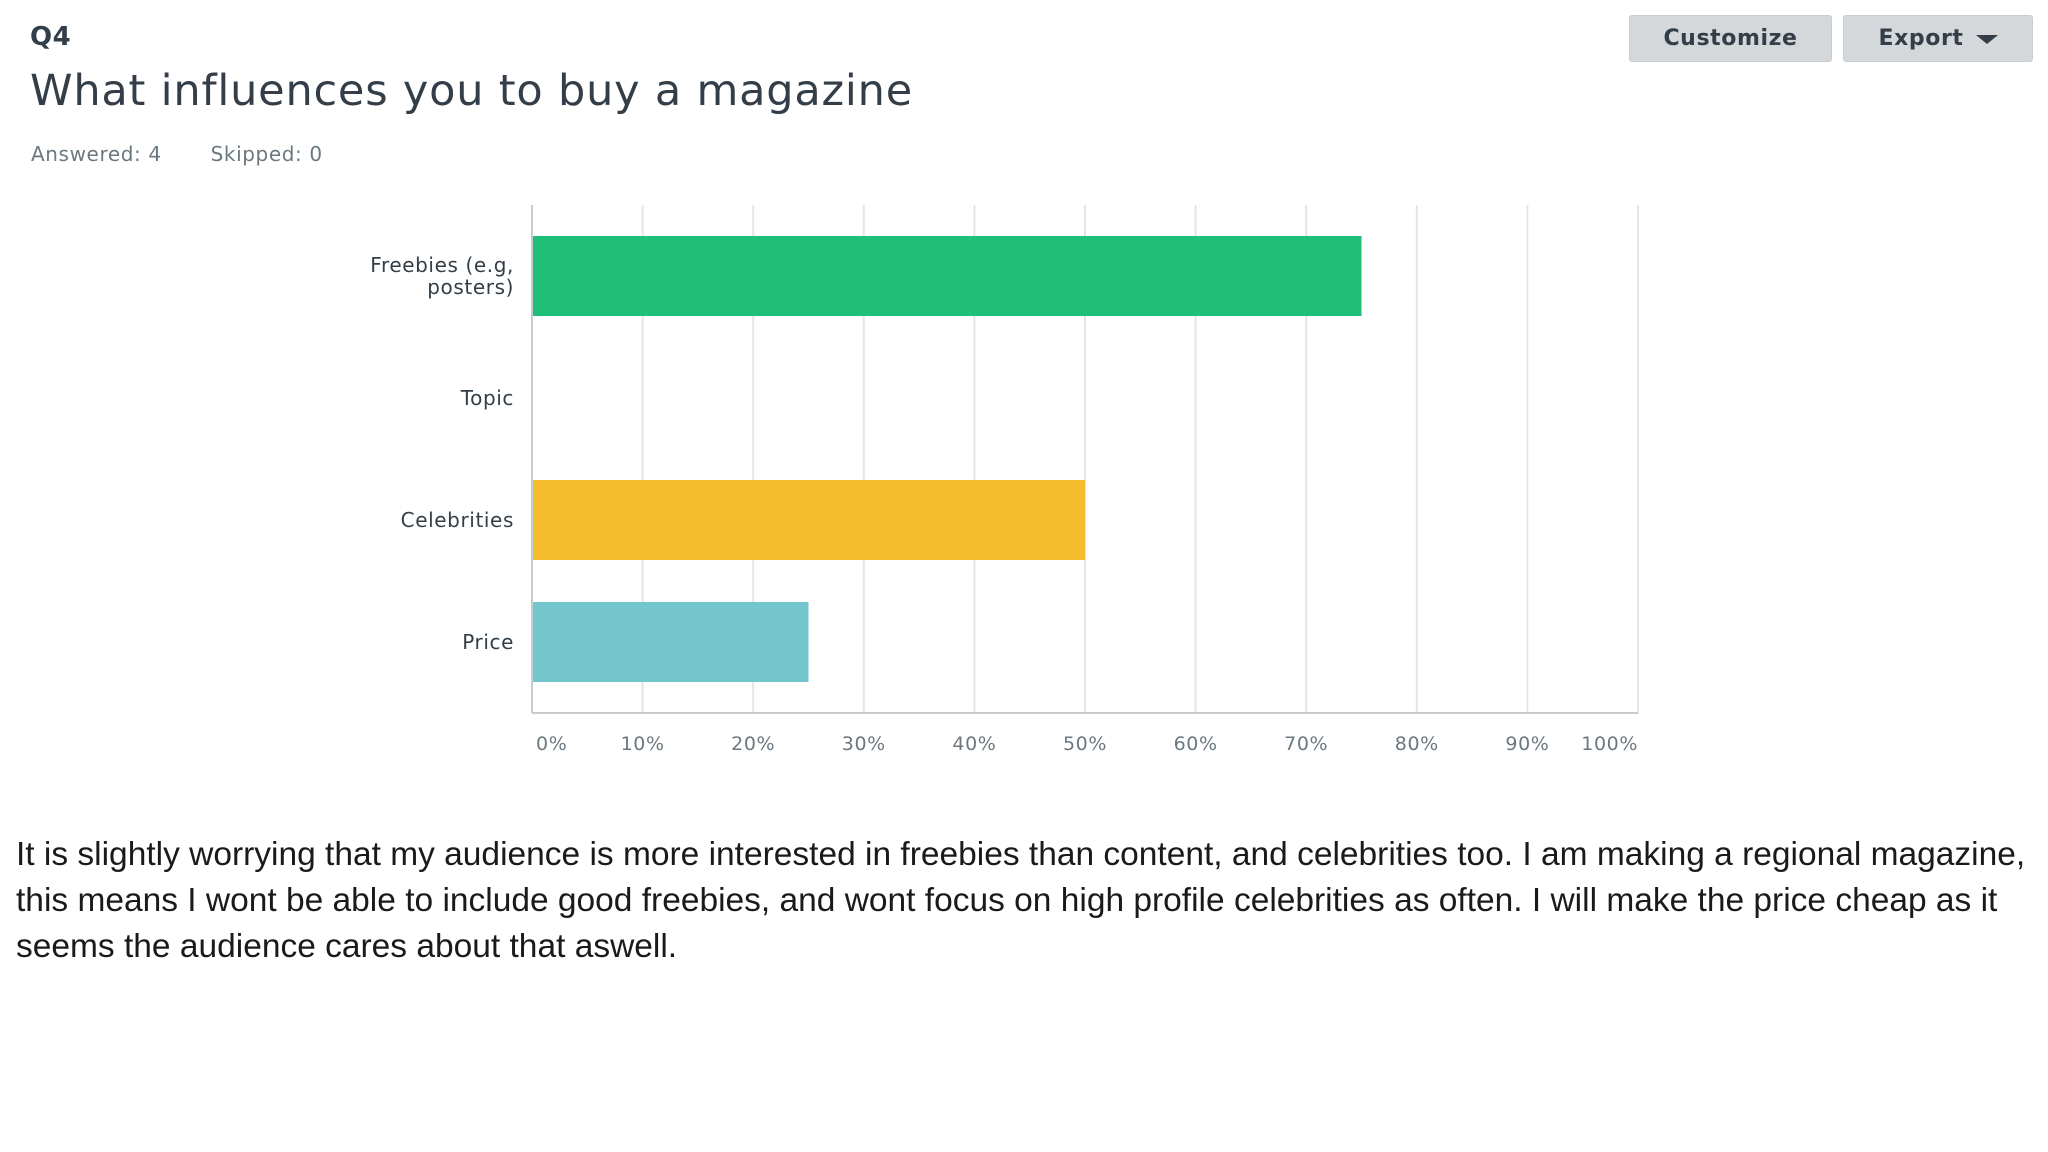  What do you see at coordinates (1085, 744) in the screenshot?
I see `x-tick-label: 50%` at bounding box center [1085, 744].